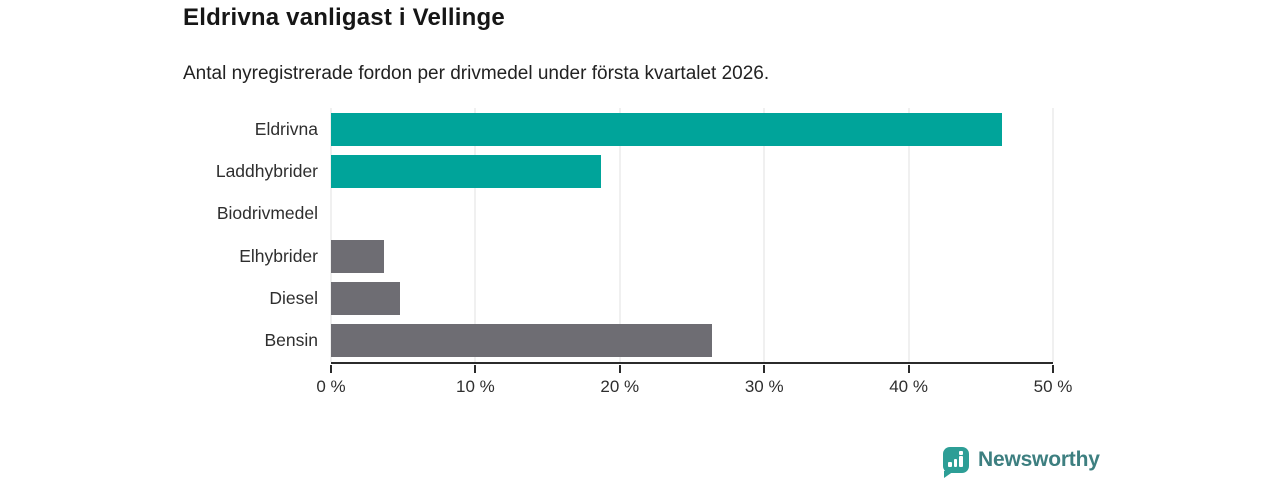 Image resolution: width=1280 pixels, height=480 pixels. What do you see at coordinates (949, 474) in the screenshot?
I see `bubble-tail` at bounding box center [949, 474].